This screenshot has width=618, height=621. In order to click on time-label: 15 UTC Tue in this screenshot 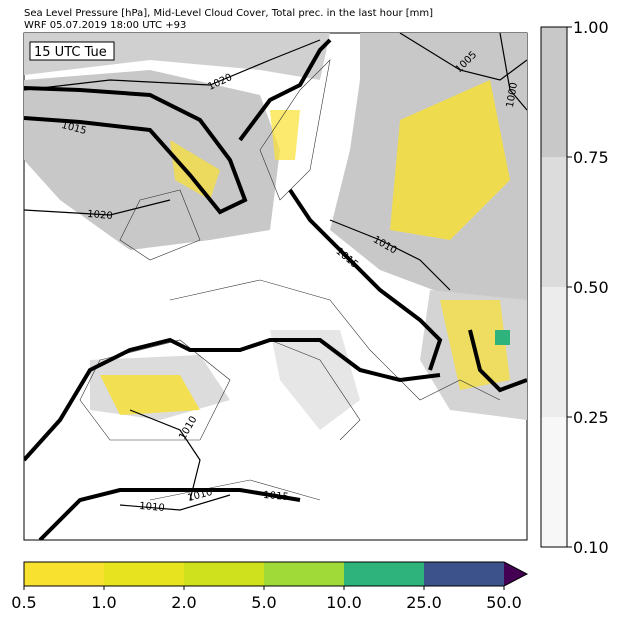, I will do `click(70, 52)`.